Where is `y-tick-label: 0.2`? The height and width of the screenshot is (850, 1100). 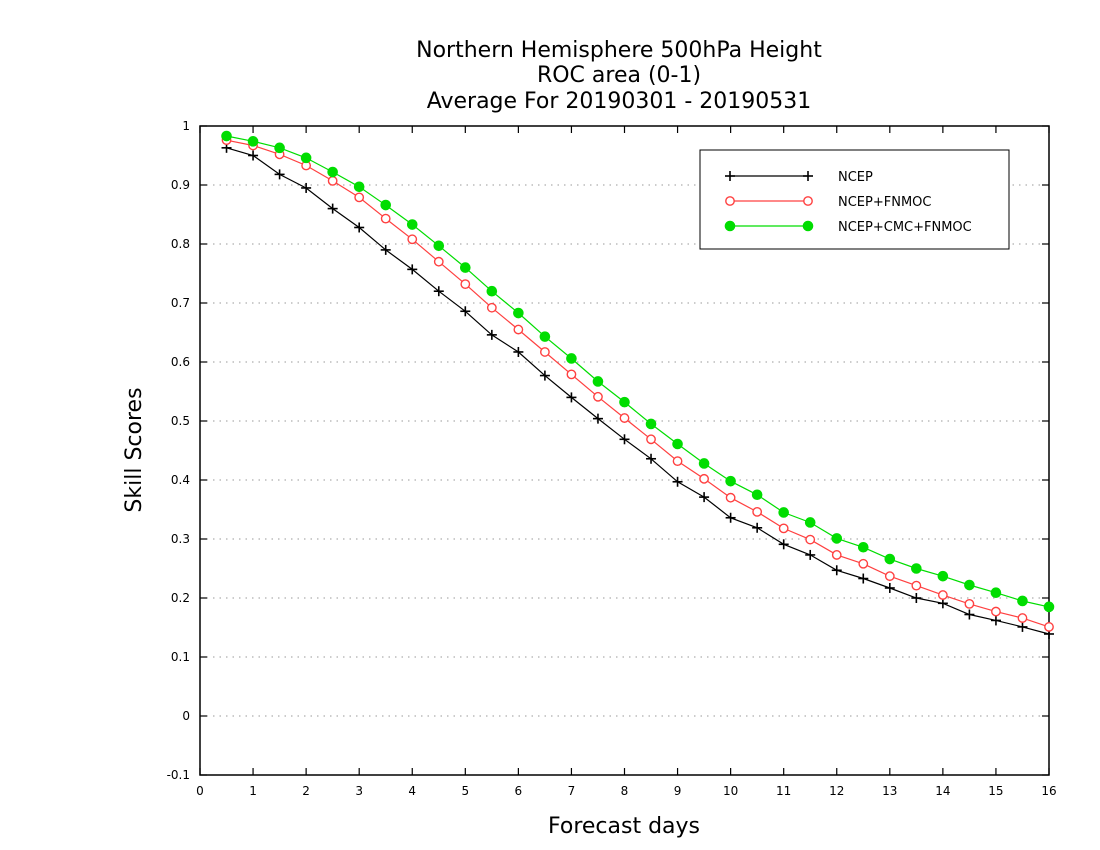
y-tick-label: 0.2 is located at coordinates (180, 598).